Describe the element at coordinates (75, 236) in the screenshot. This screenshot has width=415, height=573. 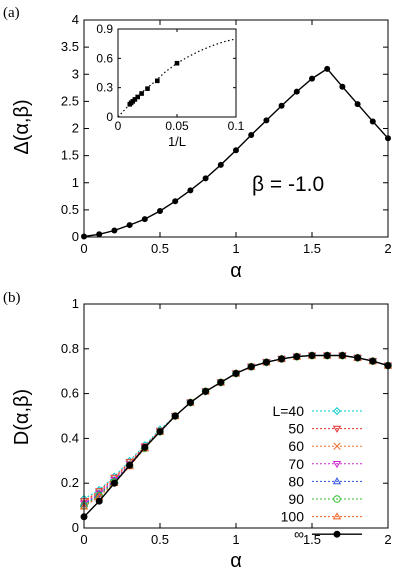
I see `panel-a-ytick-label: 0` at that location.